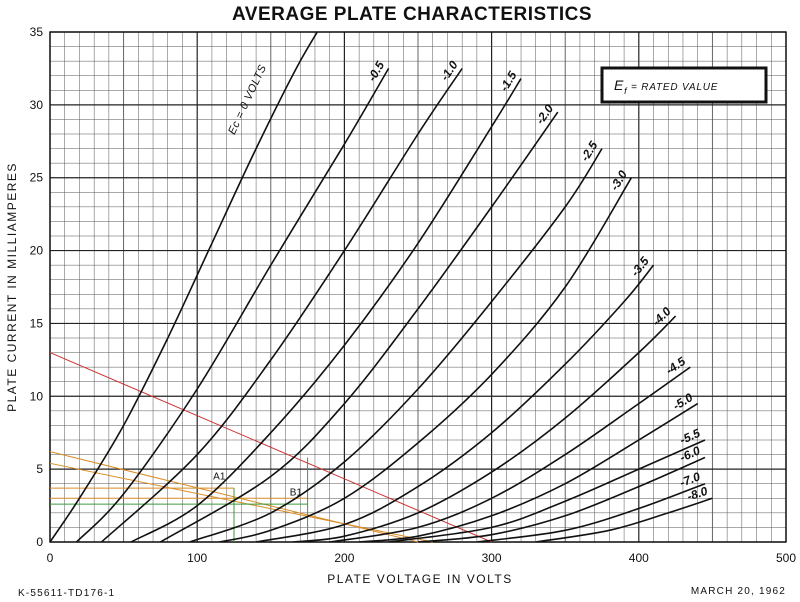 The image size is (800, 602). What do you see at coordinates (219, 476) in the screenshot?
I see `operating-point-label: A1` at bounding box center [219, 476].